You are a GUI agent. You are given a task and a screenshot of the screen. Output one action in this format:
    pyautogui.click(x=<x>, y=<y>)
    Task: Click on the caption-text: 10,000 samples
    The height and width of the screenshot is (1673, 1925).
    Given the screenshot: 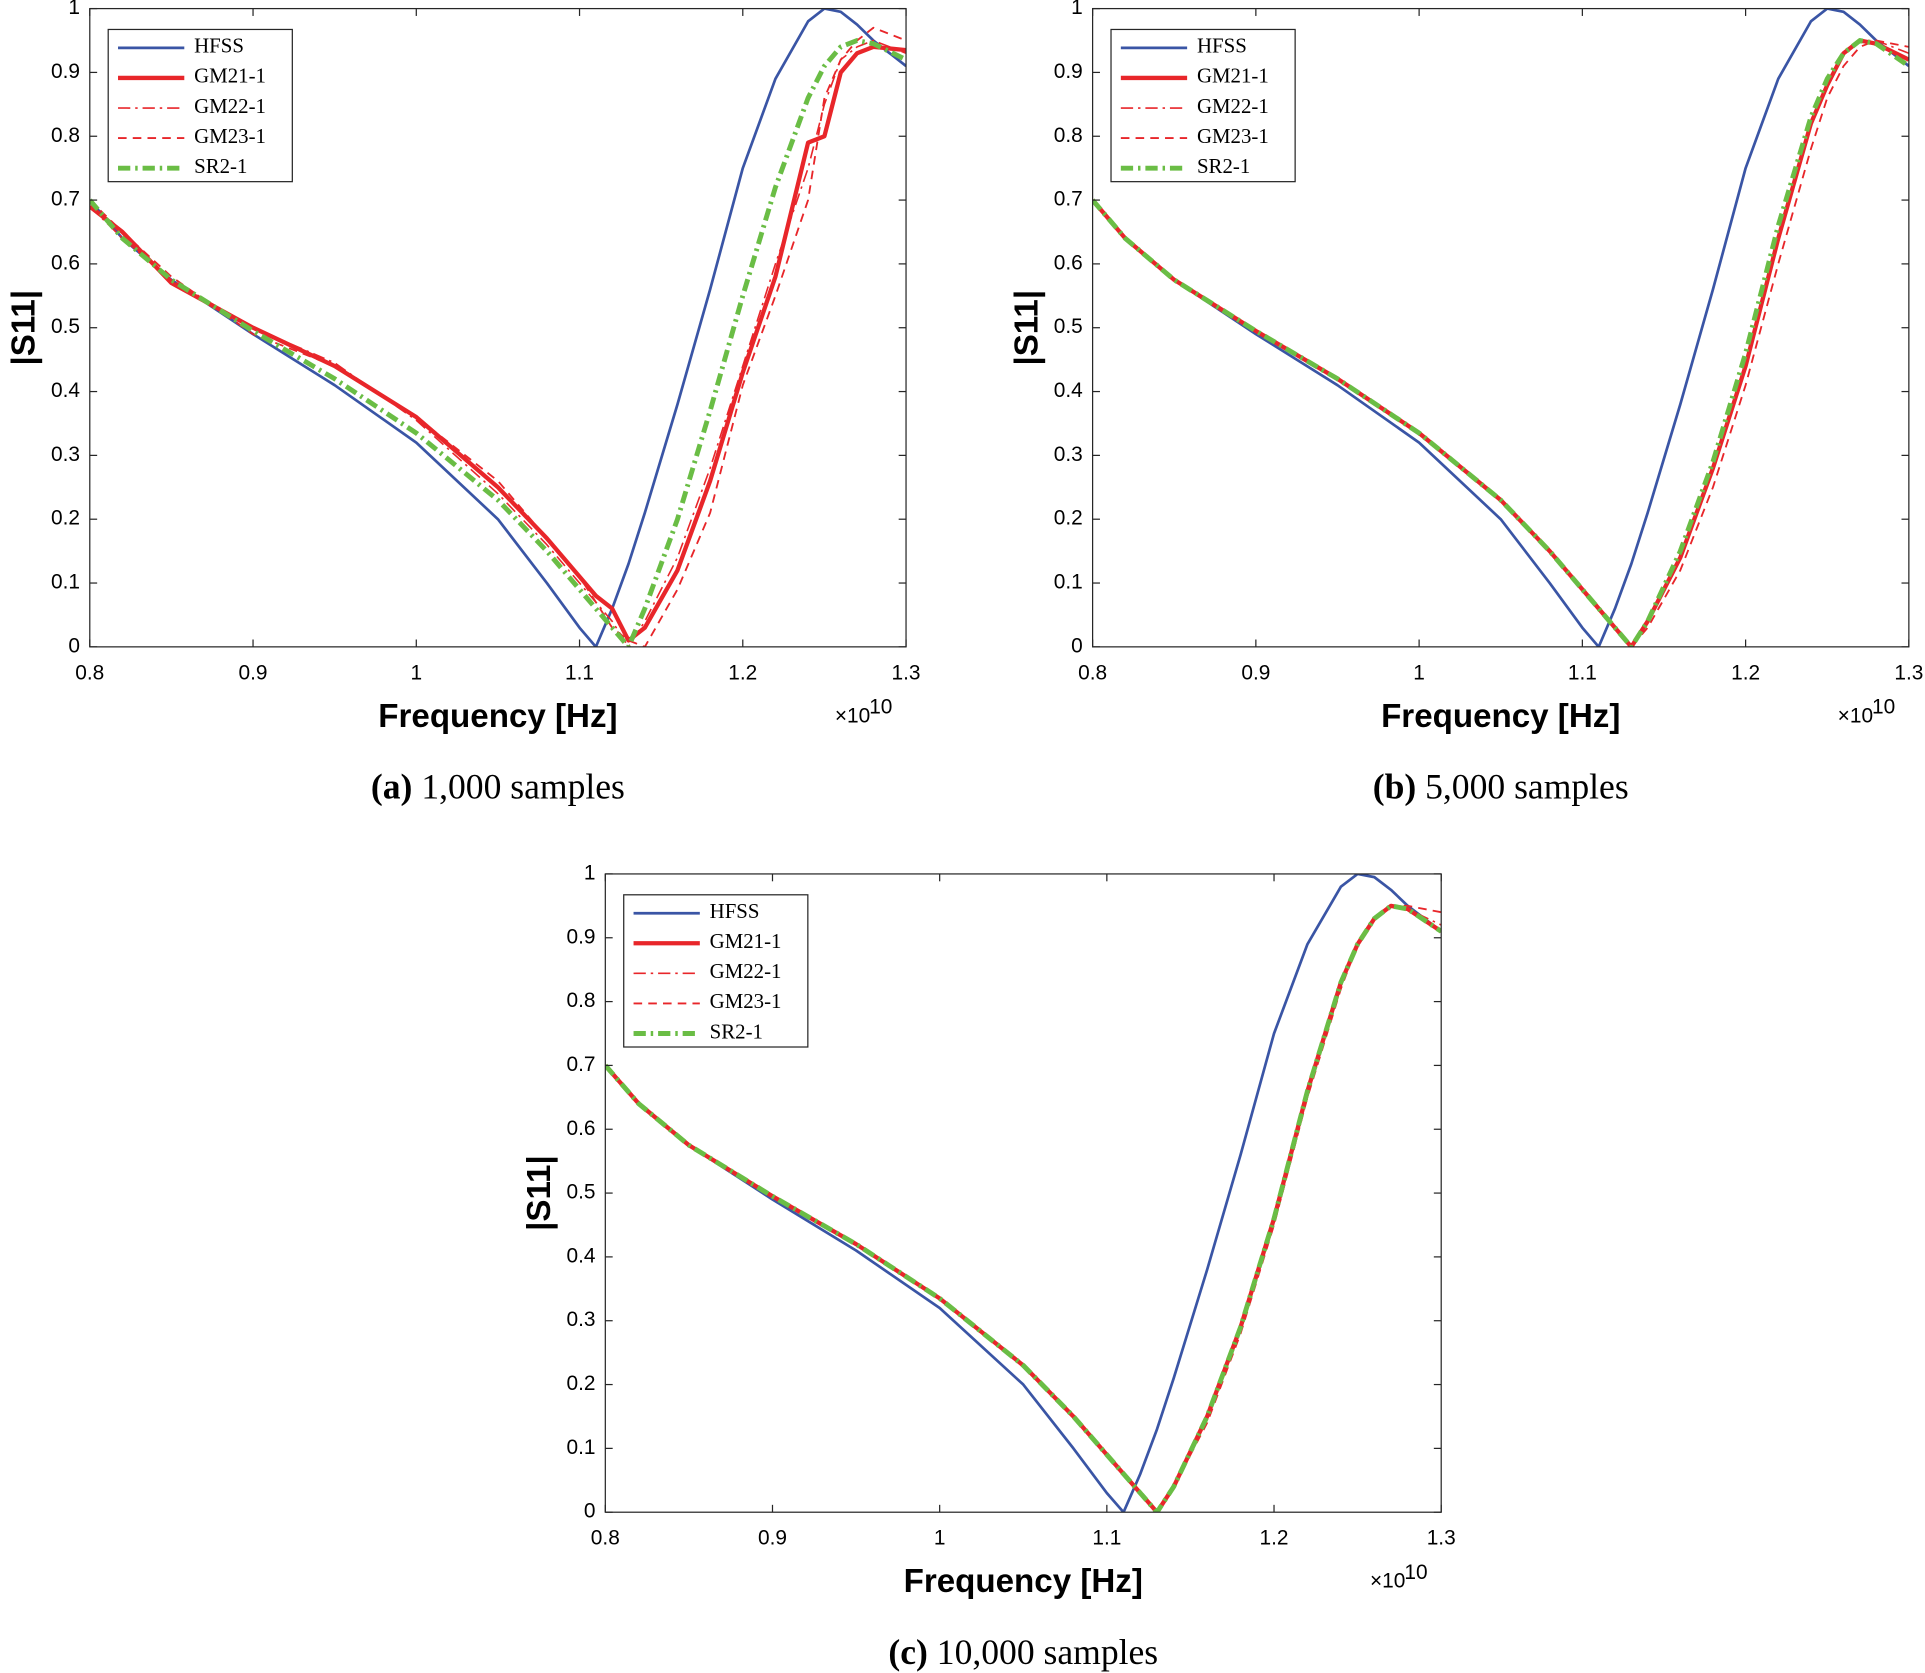 What is the action you would take?
    pyautogui.click(x=1047, y=1652)
    